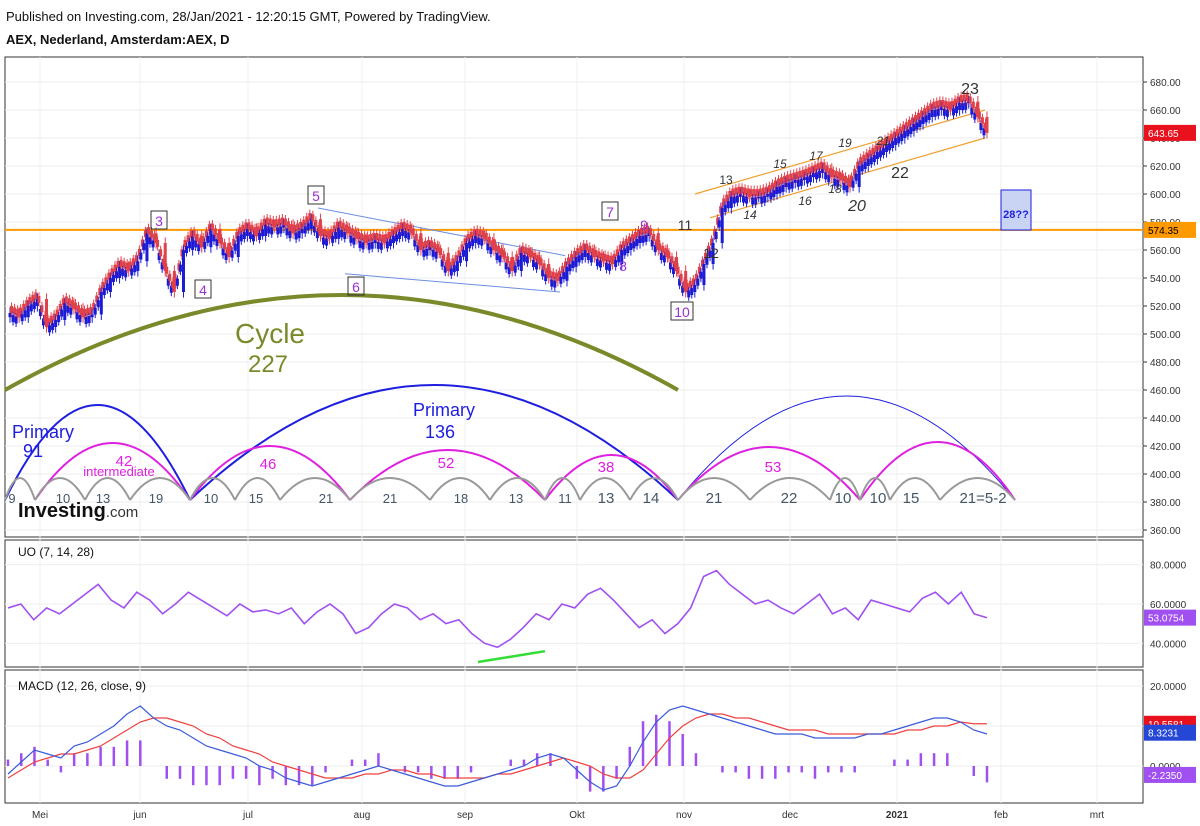 Image resolution: width=1200 pixels, height=826 pixels. What do you see at coordinates (1165, 391) in the screenshot?
I see `price-tick-label: 460.00` at bounding box center [1165, 391].